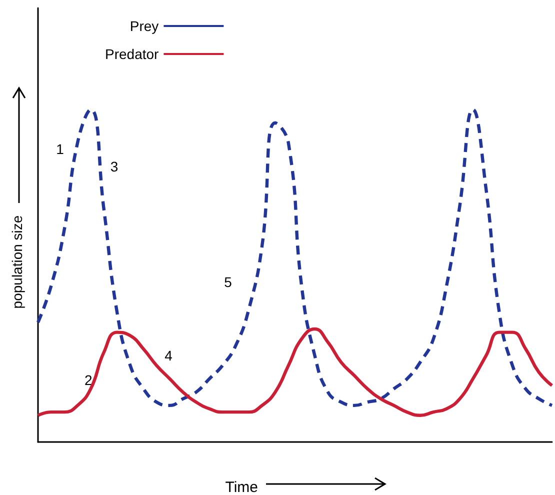  I want to click on annotation: 5, so click(228, 282).